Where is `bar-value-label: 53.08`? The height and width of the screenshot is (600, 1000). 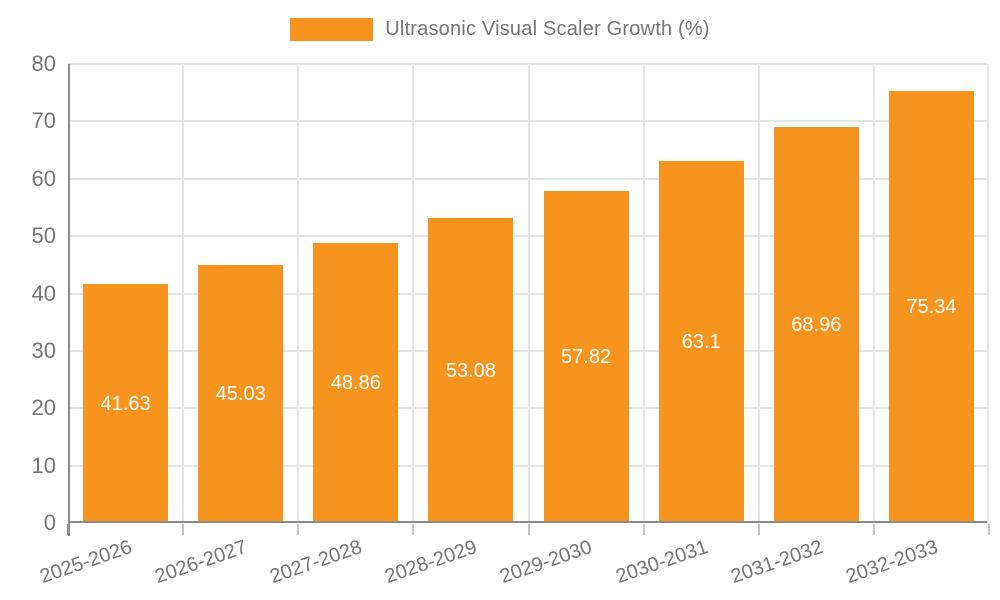
bar-value-label: 53.08 is located at coordinates (470, 370).